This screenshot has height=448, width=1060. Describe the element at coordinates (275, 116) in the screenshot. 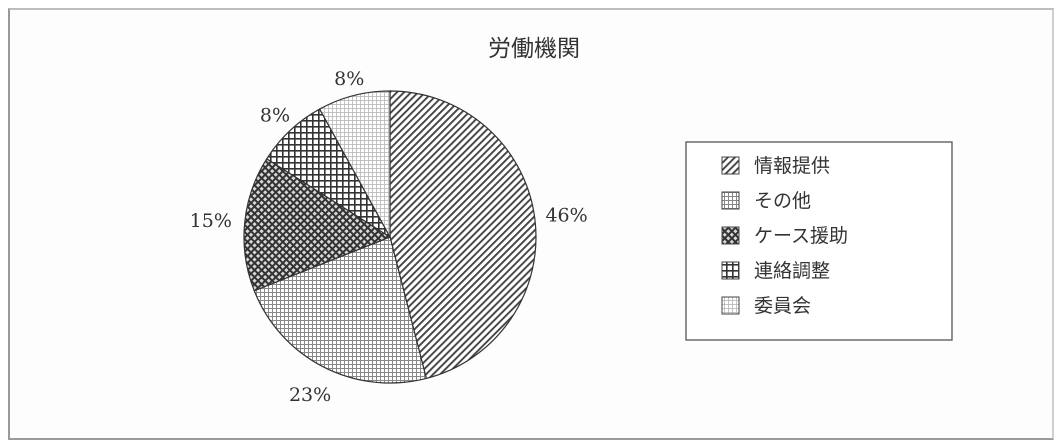

I see `pie-label-4: 8%` at that location.